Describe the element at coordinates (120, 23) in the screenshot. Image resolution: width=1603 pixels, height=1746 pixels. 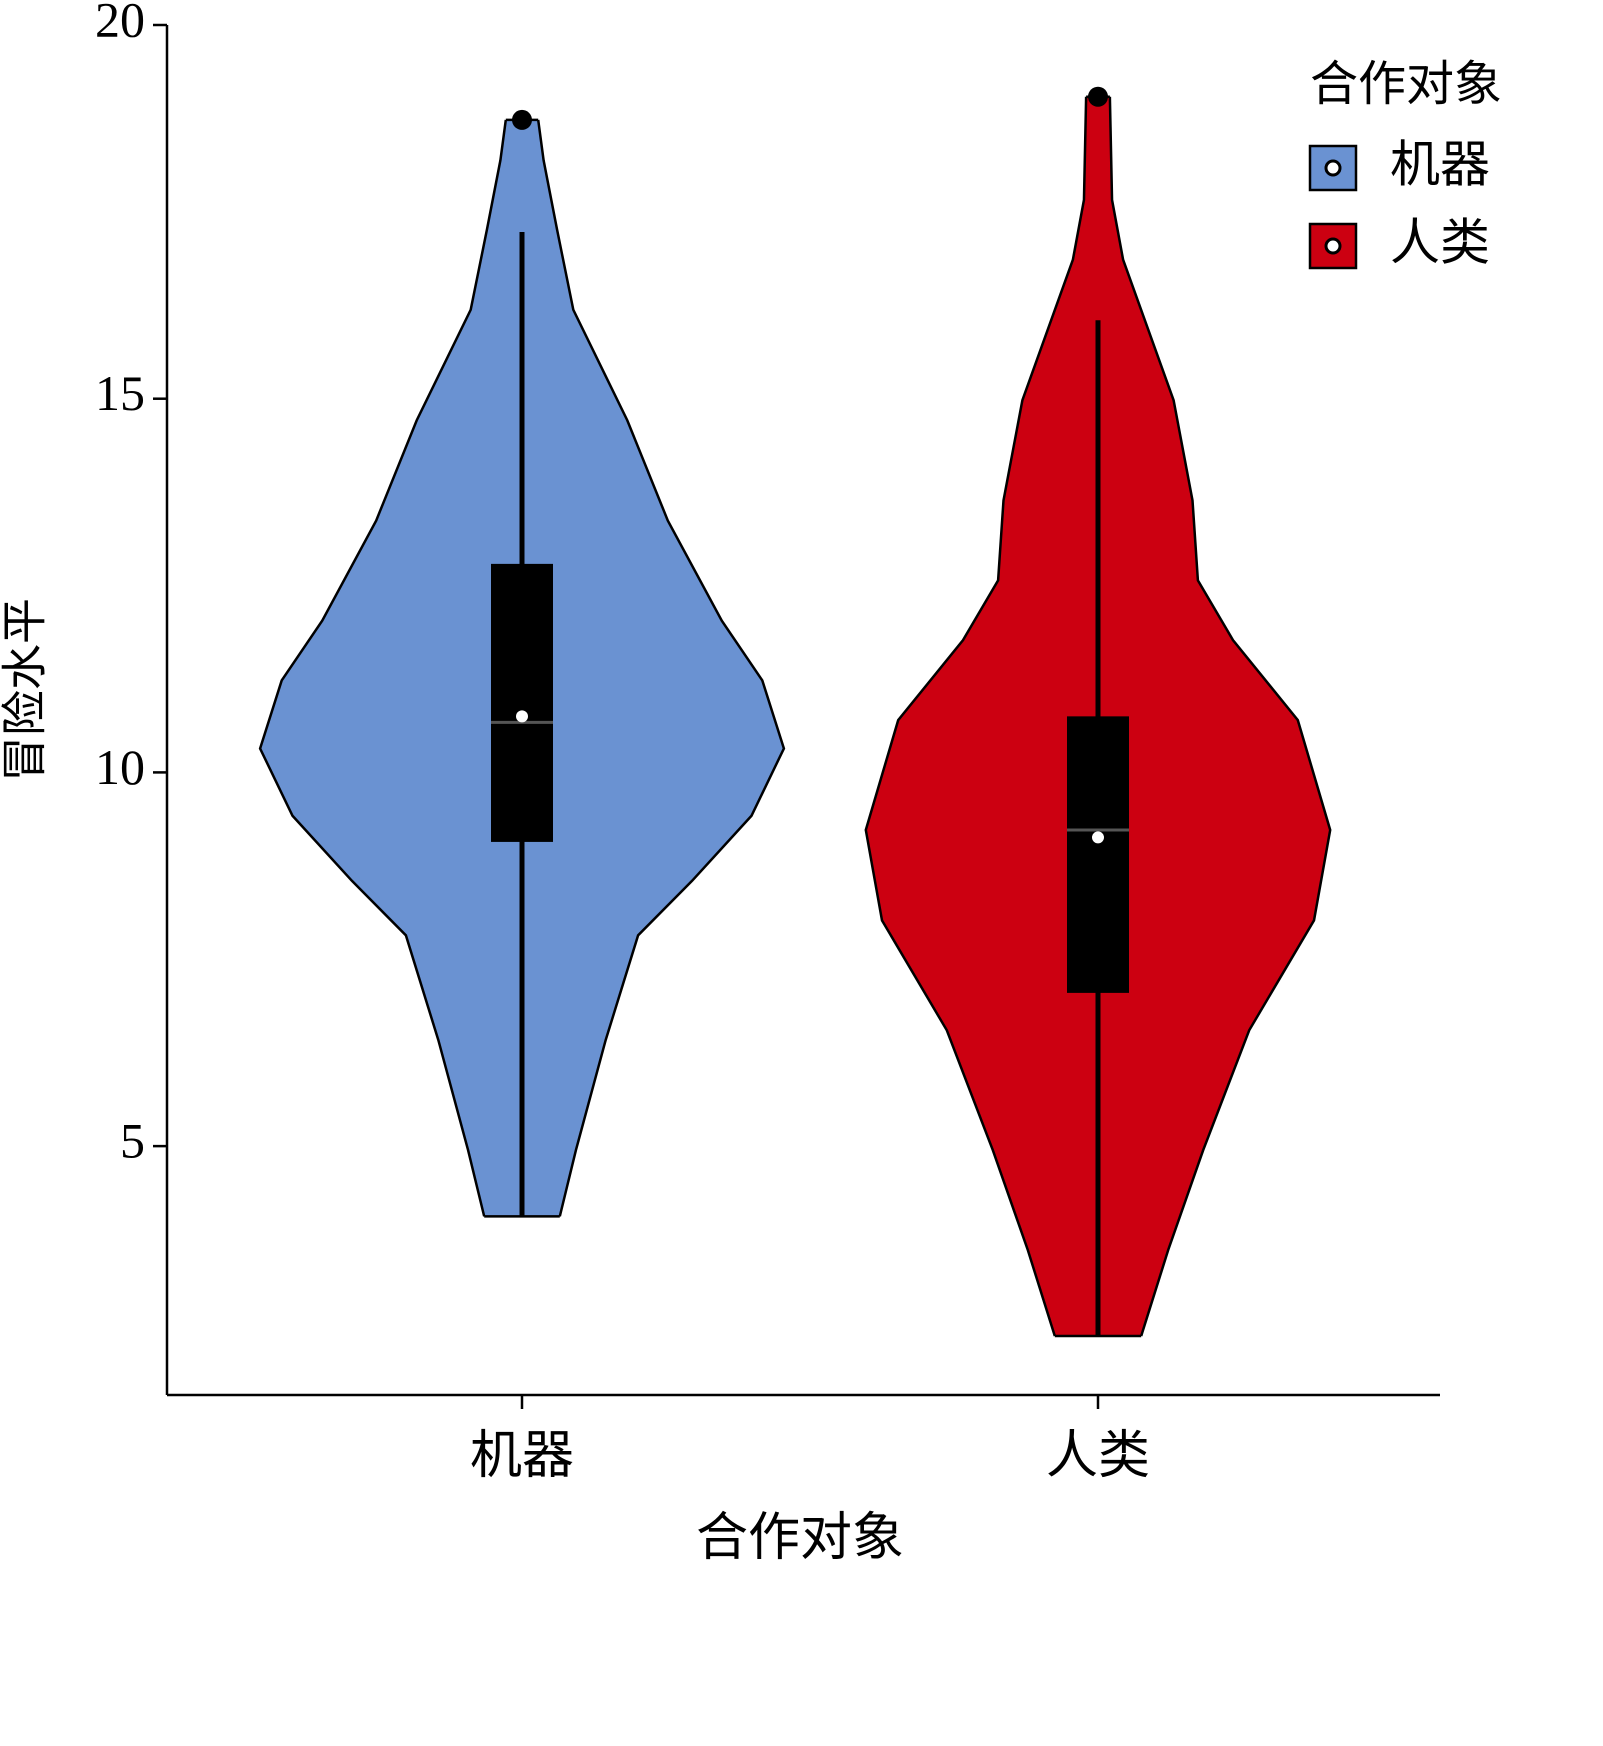
I see `y-tick-label: 20` at that location.